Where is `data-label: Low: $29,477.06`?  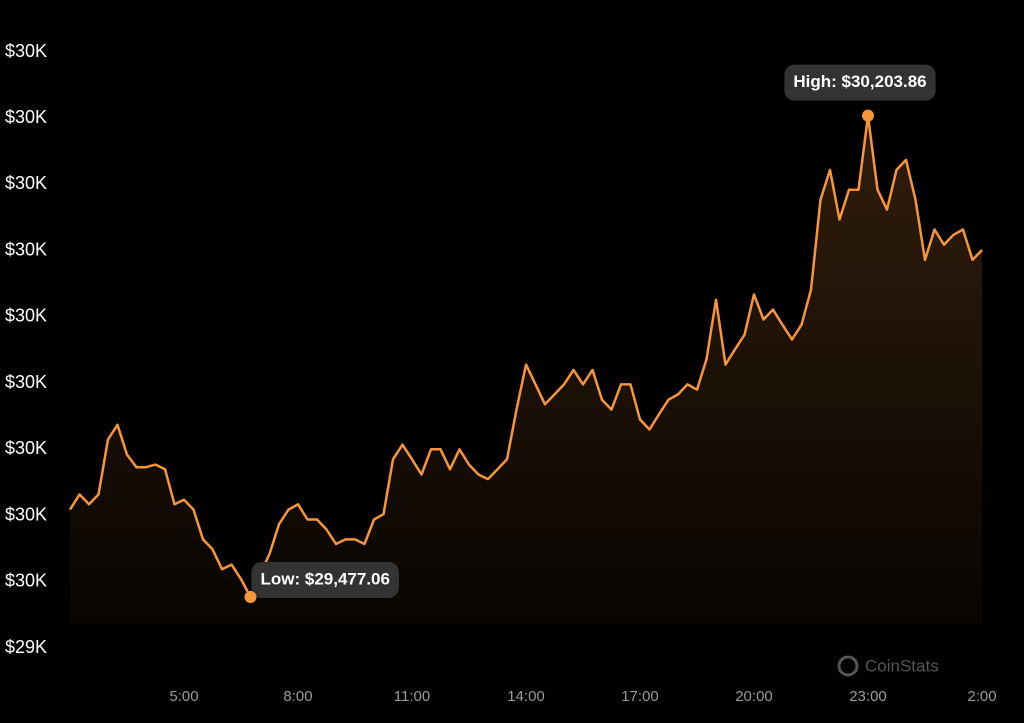
data-label: Low: $29,477.06 is located at coordinates (325, 578).